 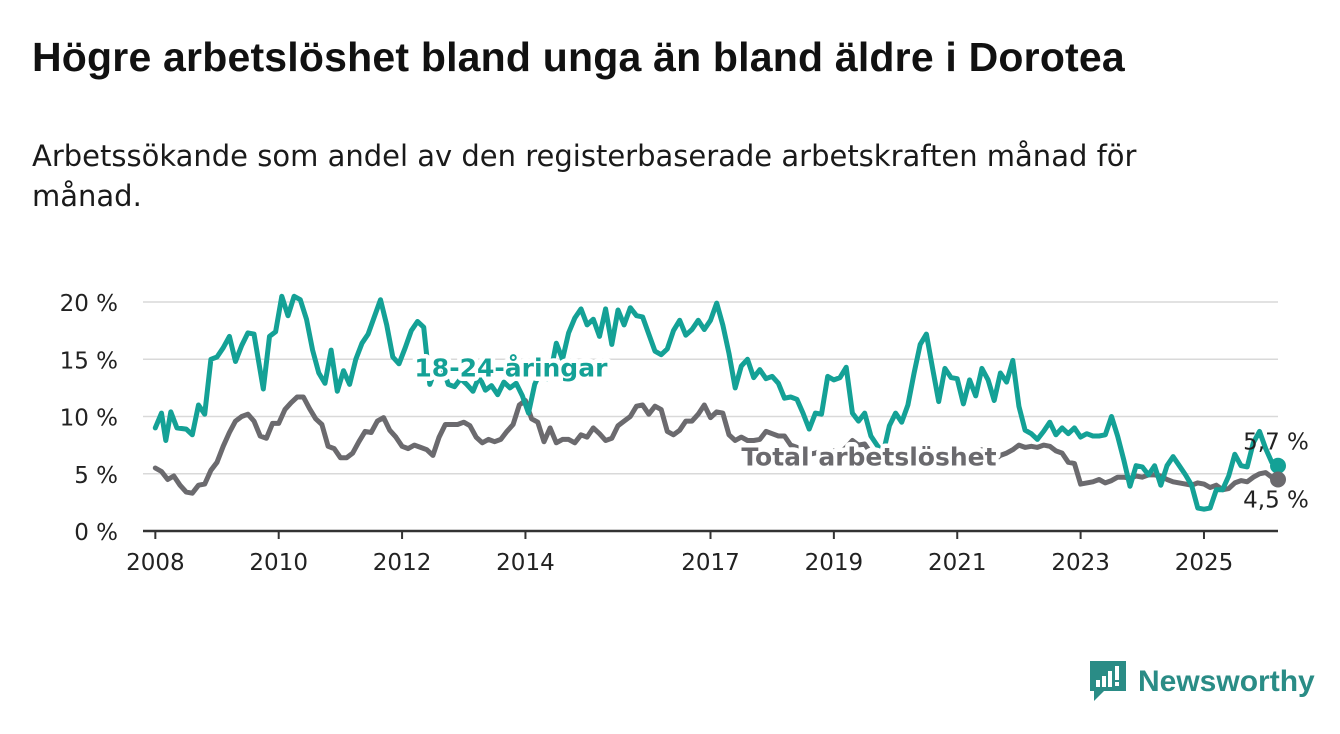 What do you see at coordinates (89, 419) in the screenshot?
I see `y-tick-label: 10 %` at bounding box center [89, 419].